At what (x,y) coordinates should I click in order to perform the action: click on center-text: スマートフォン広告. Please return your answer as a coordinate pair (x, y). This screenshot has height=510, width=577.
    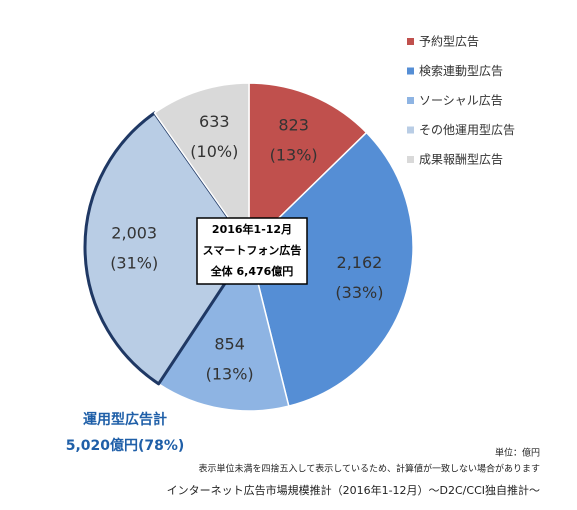
    Looking at the image, I should click on (252, 250).